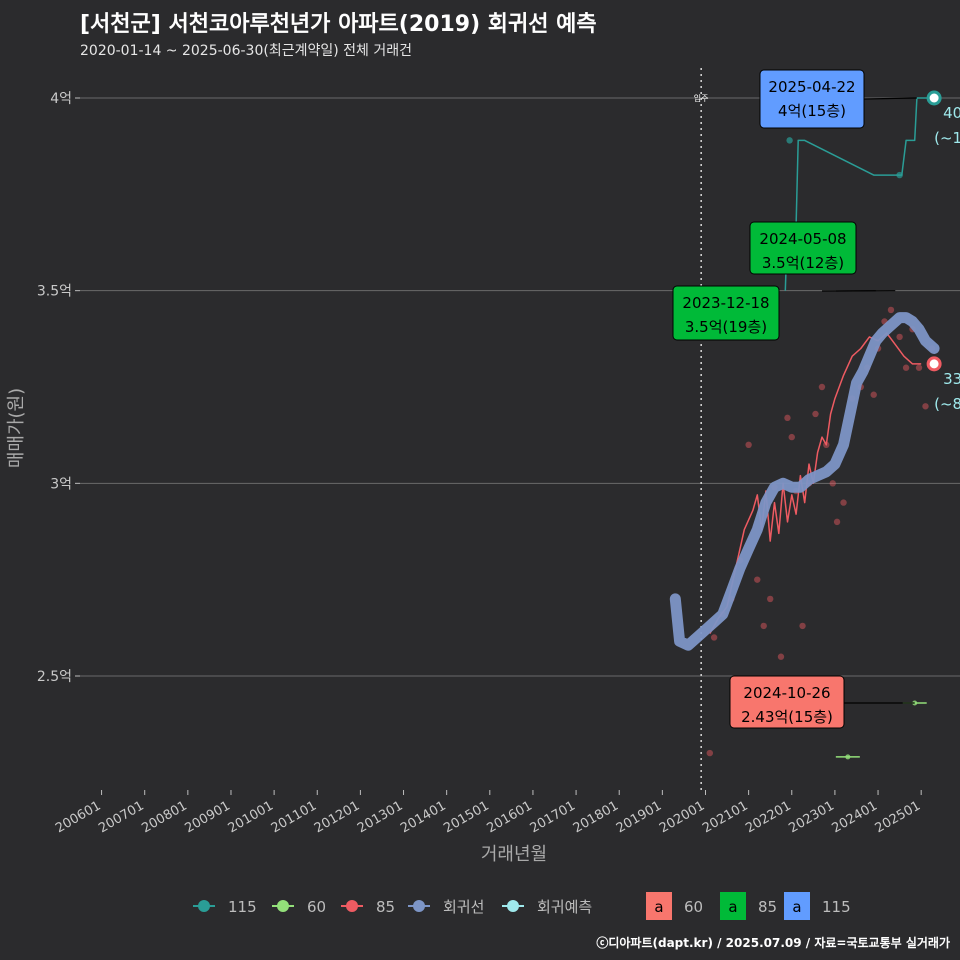 Image resolution: width=960 pixels, height=960 pixels. What do you see at coordinates (725, 817) in the screenshot?
I see `x-tick-label: 202101` at bounding box center [725, 817].